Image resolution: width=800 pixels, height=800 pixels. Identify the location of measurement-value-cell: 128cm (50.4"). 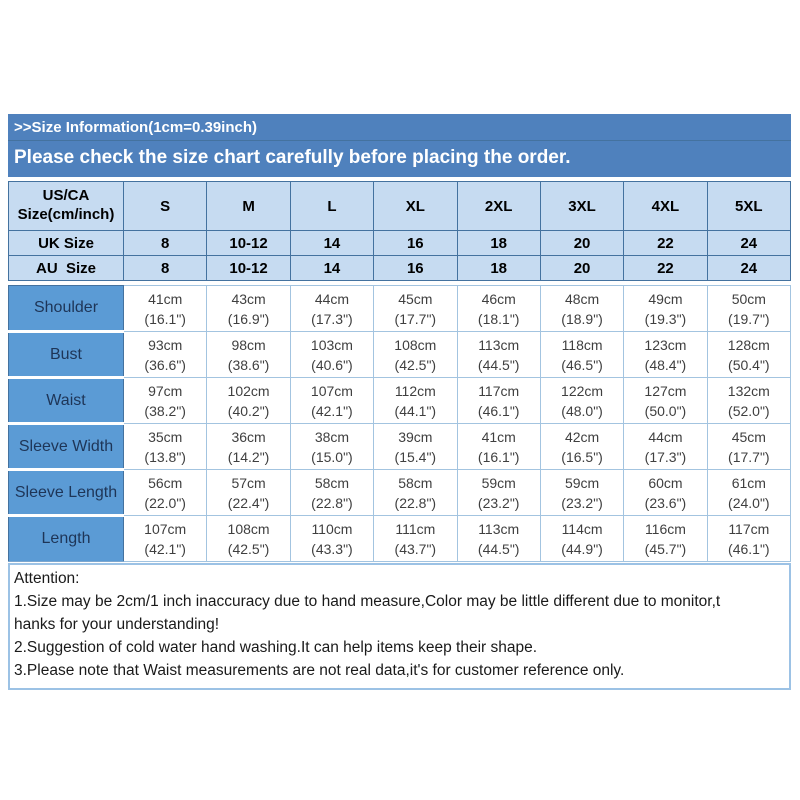
(749, 354).